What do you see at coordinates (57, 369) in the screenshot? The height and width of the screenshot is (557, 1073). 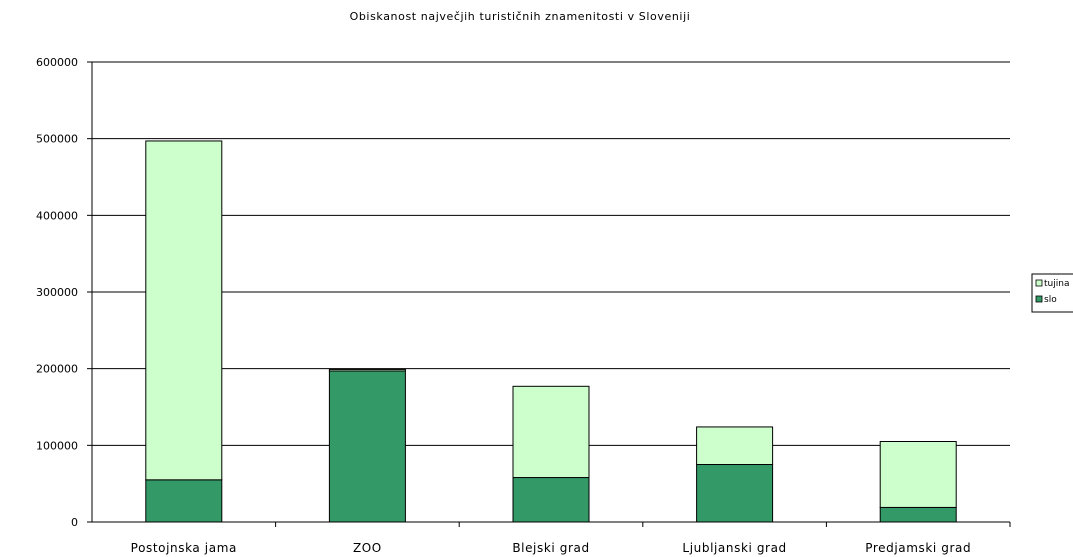 I see `y-tick-label: 200000` at bounding box center [57, 369].